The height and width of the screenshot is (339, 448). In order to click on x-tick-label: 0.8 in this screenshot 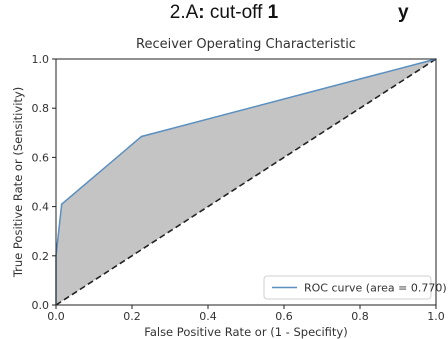, I will do `click(360, 316)`.